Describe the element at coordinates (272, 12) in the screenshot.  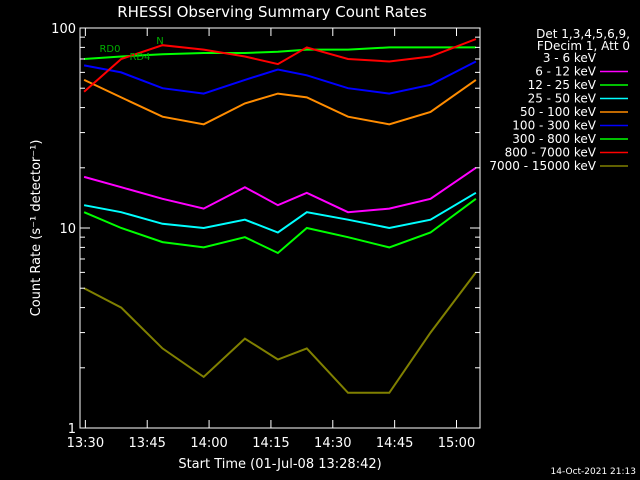
I see `chart-title: RHESSI Observing Summary Count Rates` at that location.